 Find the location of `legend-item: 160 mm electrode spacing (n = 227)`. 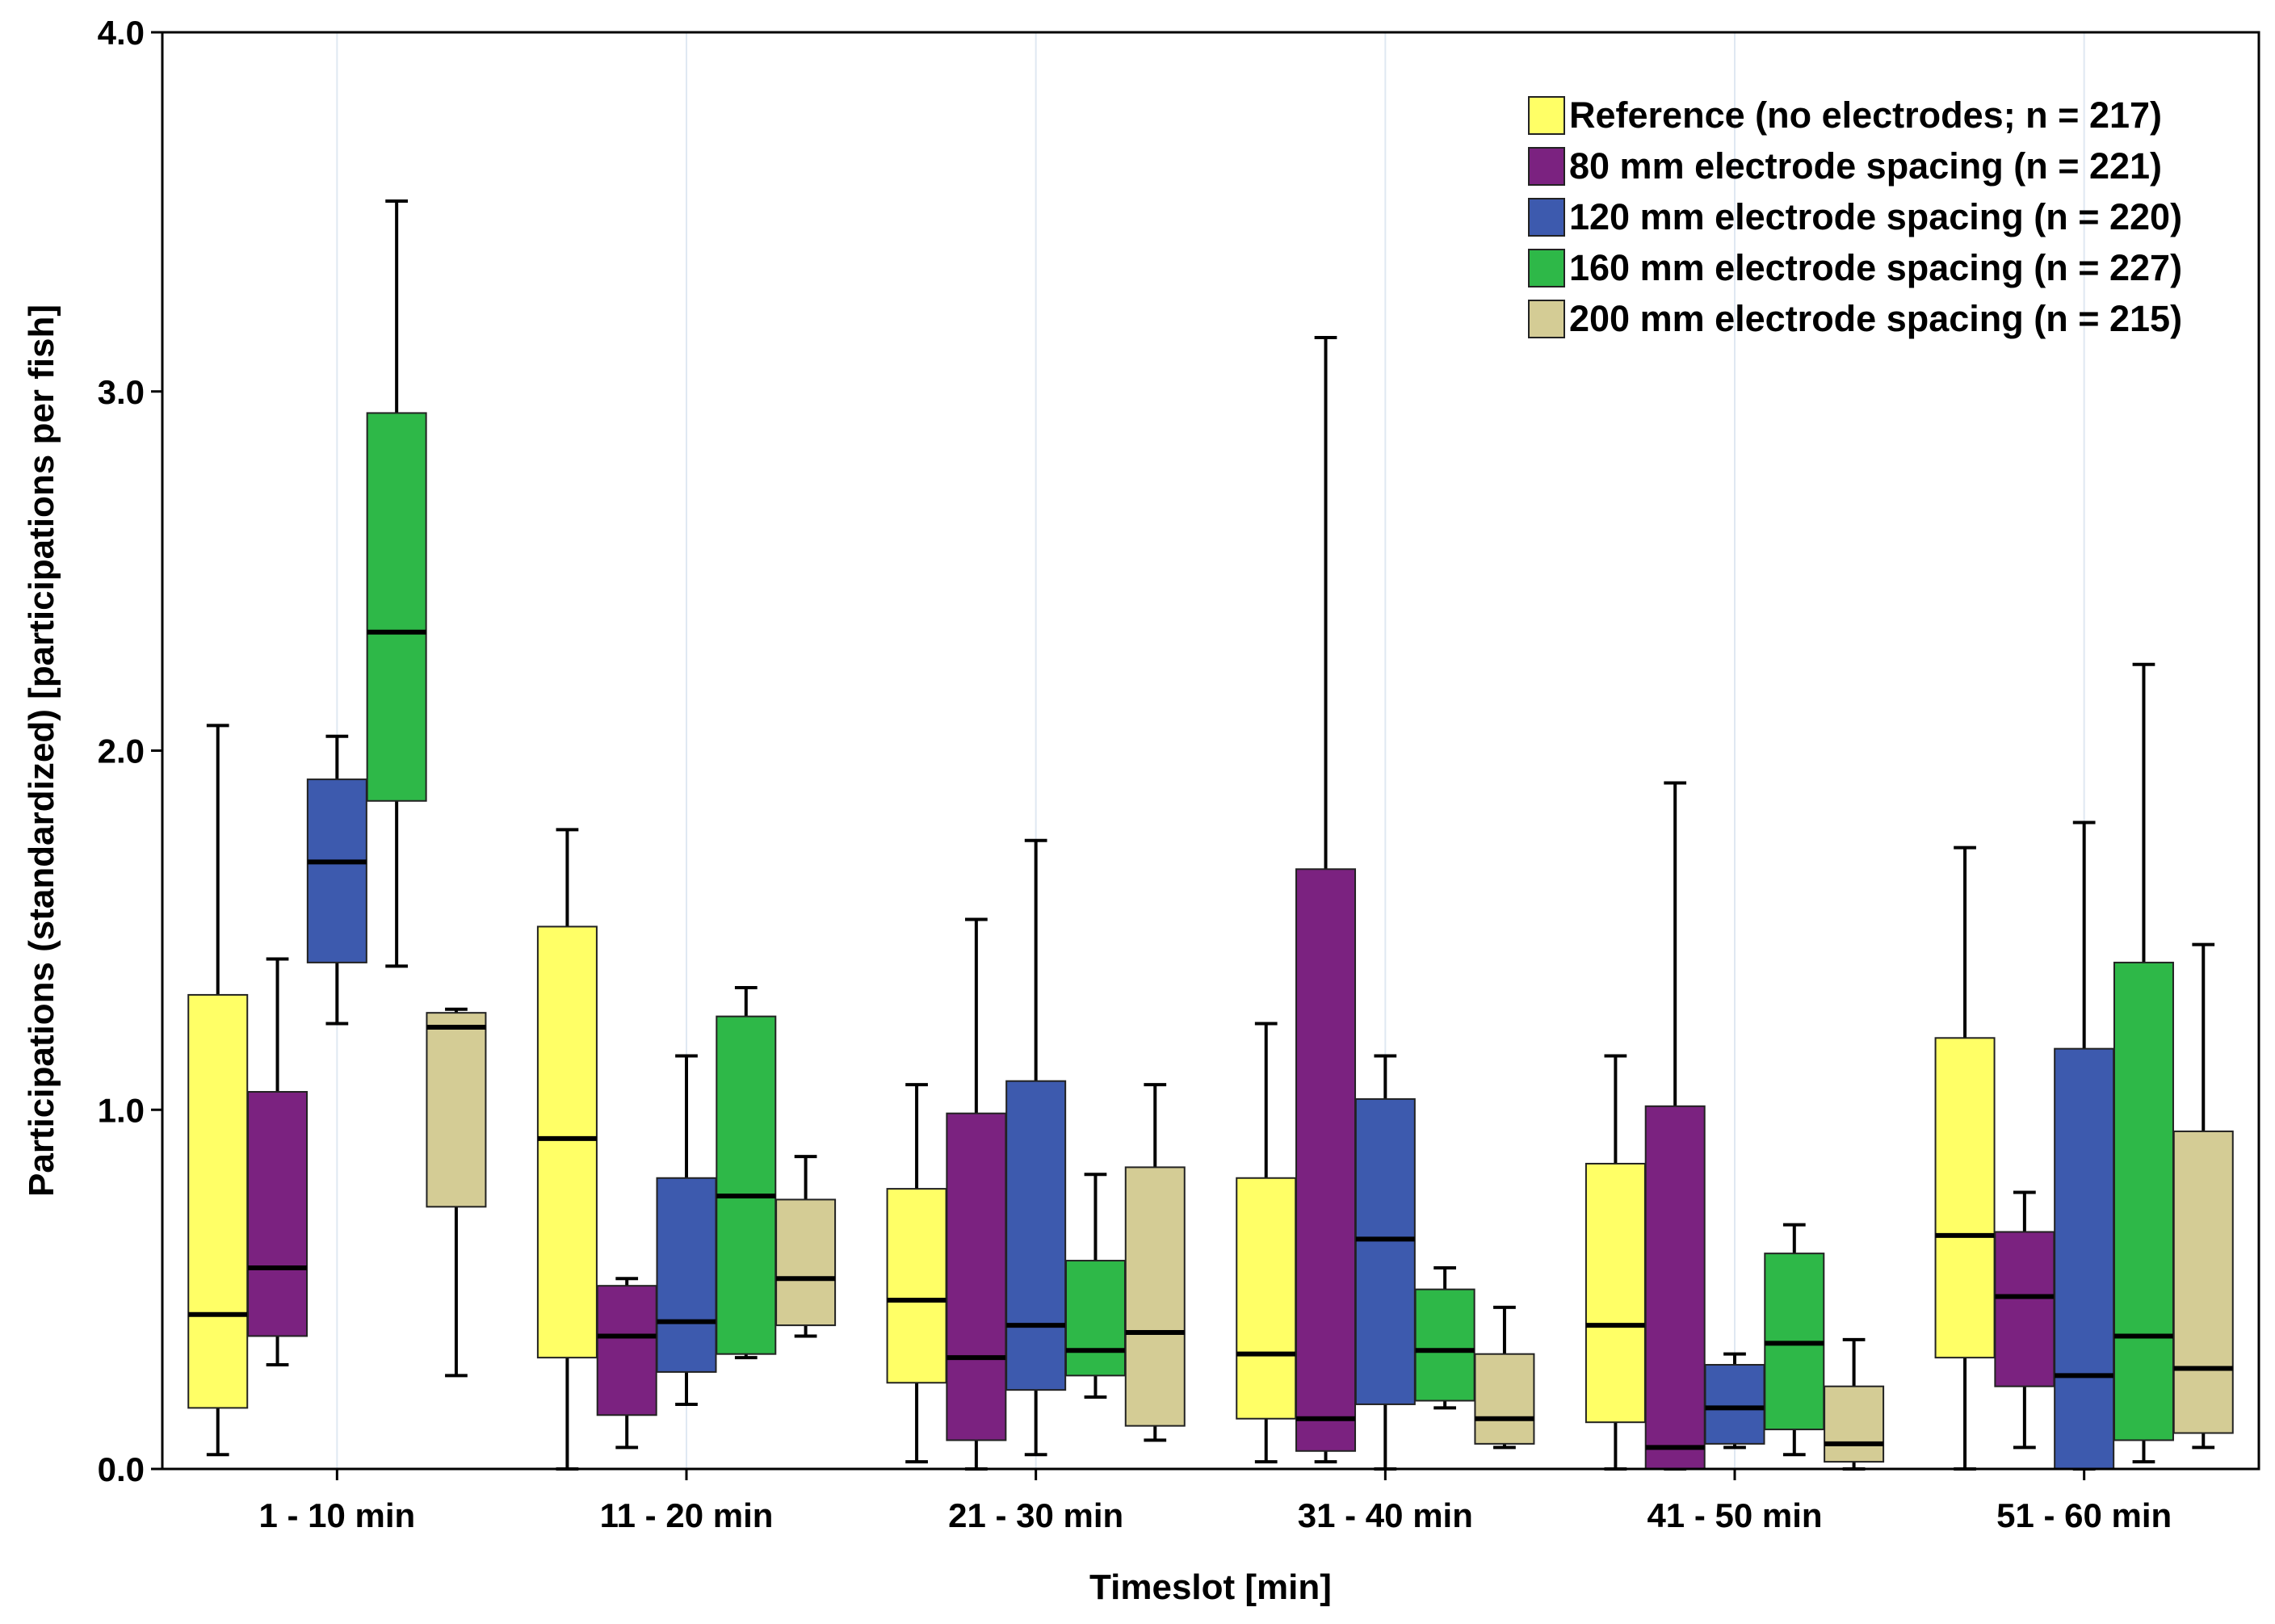

legend-item: 160 mm electrode spacing (n = 227) is located at coordinates (1855, 267).